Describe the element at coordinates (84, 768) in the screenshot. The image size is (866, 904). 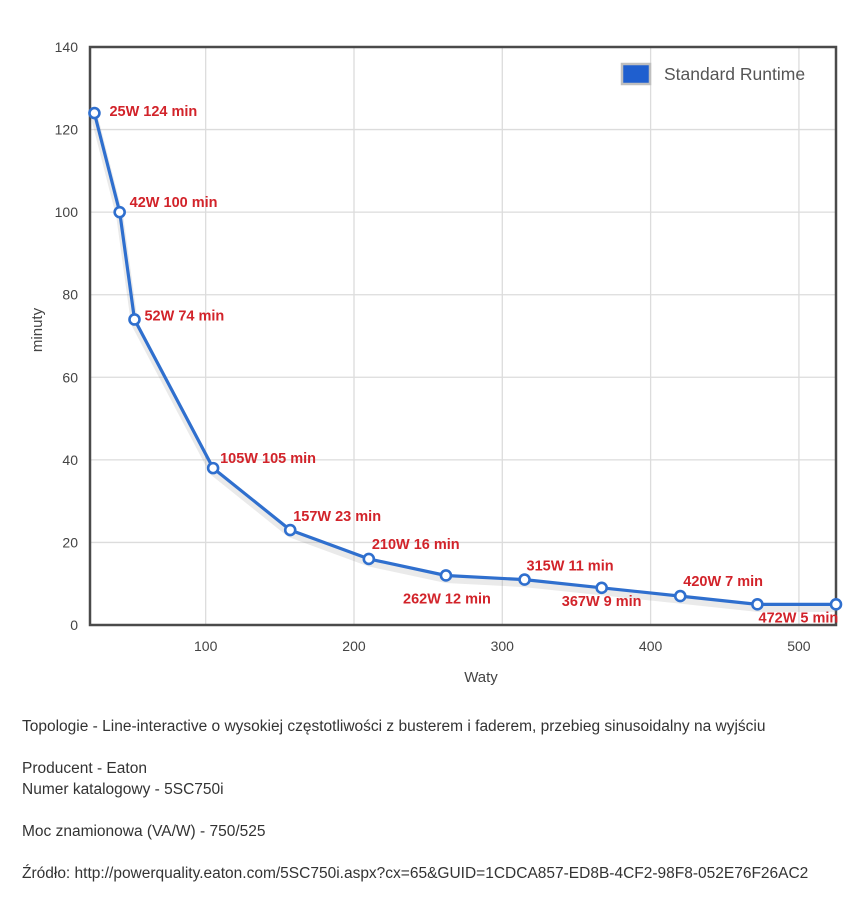
I see `manufacturer-text: Producent - Eaton` at that location.